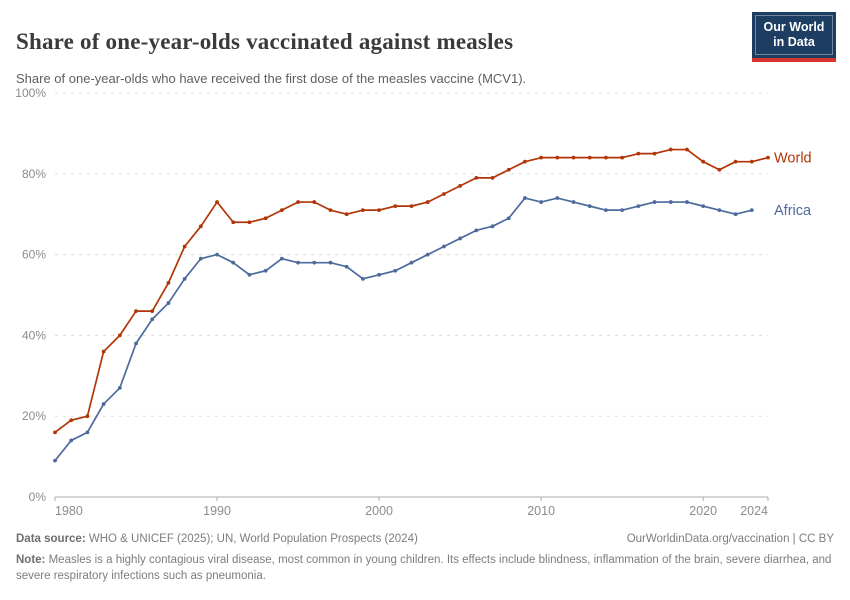 The width and height of the screenshot is (850, 600). I want to click on y-axis-label: 40%, so click(34, 335).